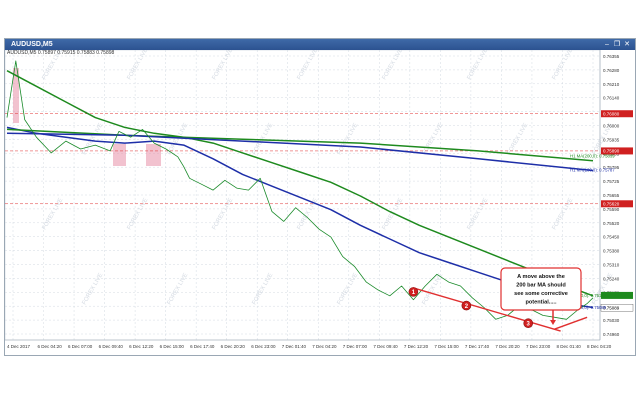 Image resolution: width=640 pixels, height=400 pixels. Describe the element at coordinates (541, 286) in the screenshot. I see `annotation-line: 200 bar MA should` at that location.